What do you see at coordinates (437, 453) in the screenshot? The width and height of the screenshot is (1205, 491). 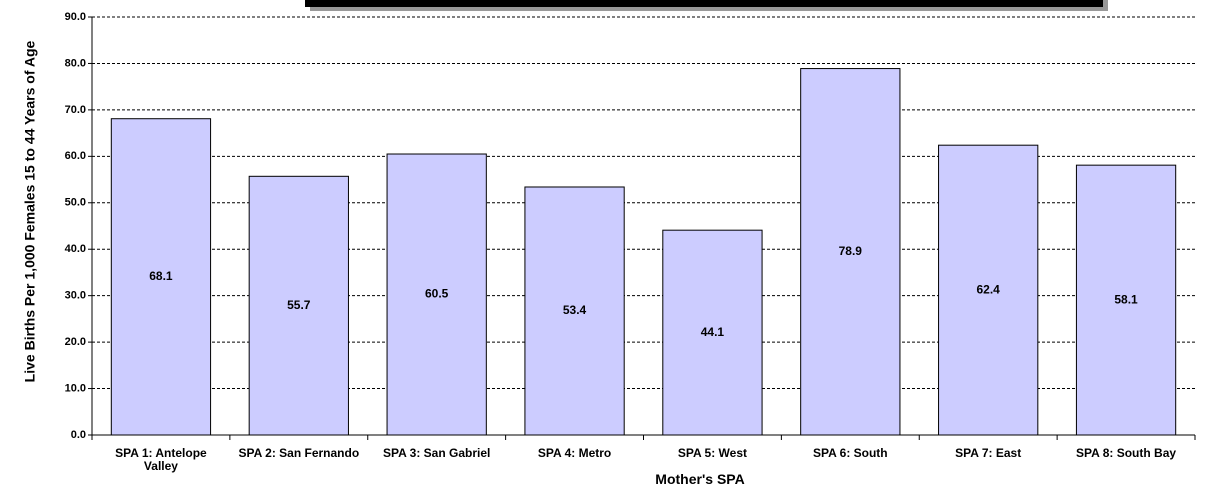 I see `x-tick-label: SPA 3: San Gabriel` at bounding box center [437, 453].